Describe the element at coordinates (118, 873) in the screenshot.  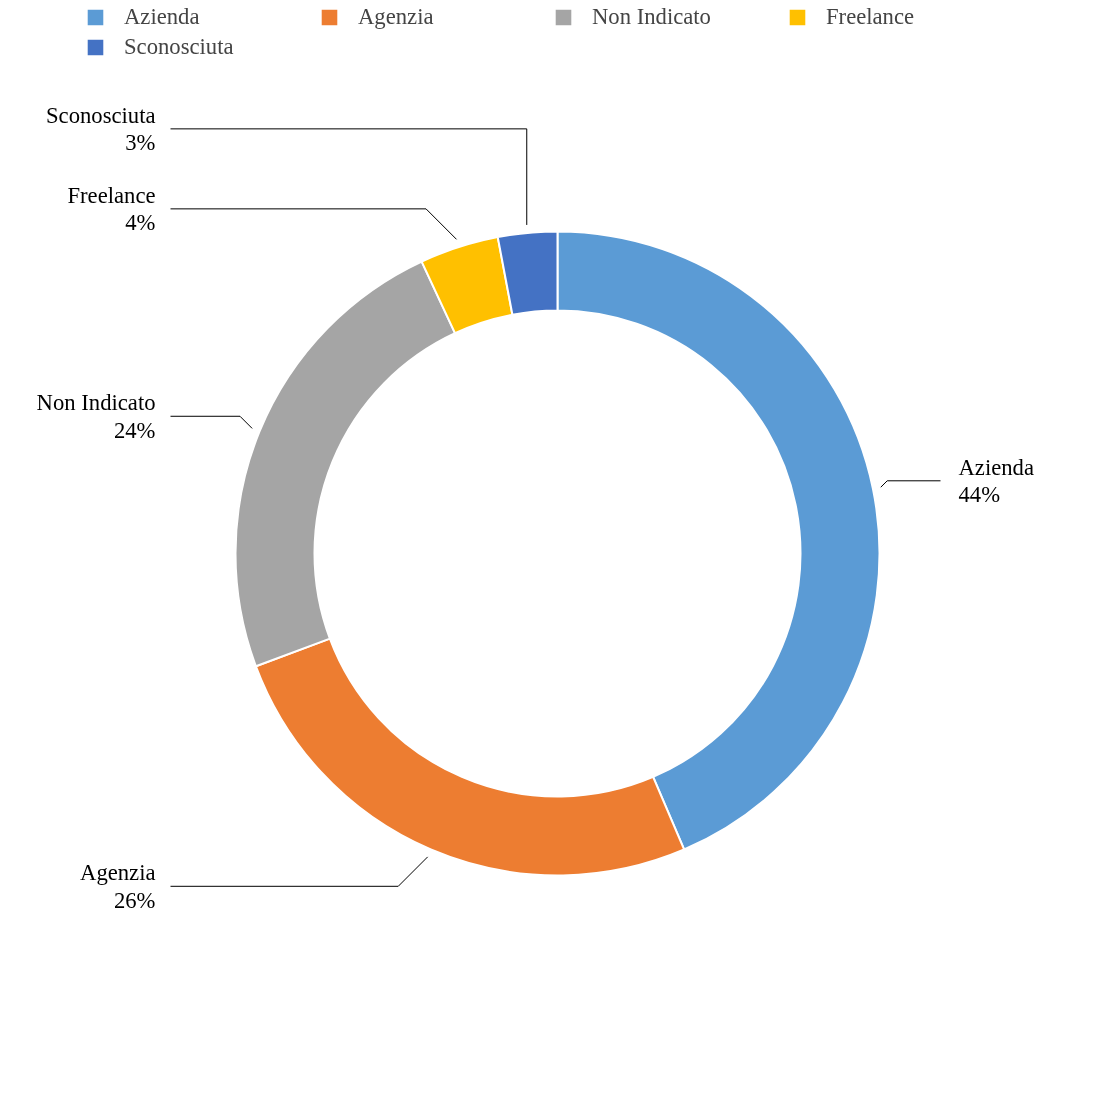
I see `slice-label: Agenzia` at that location.